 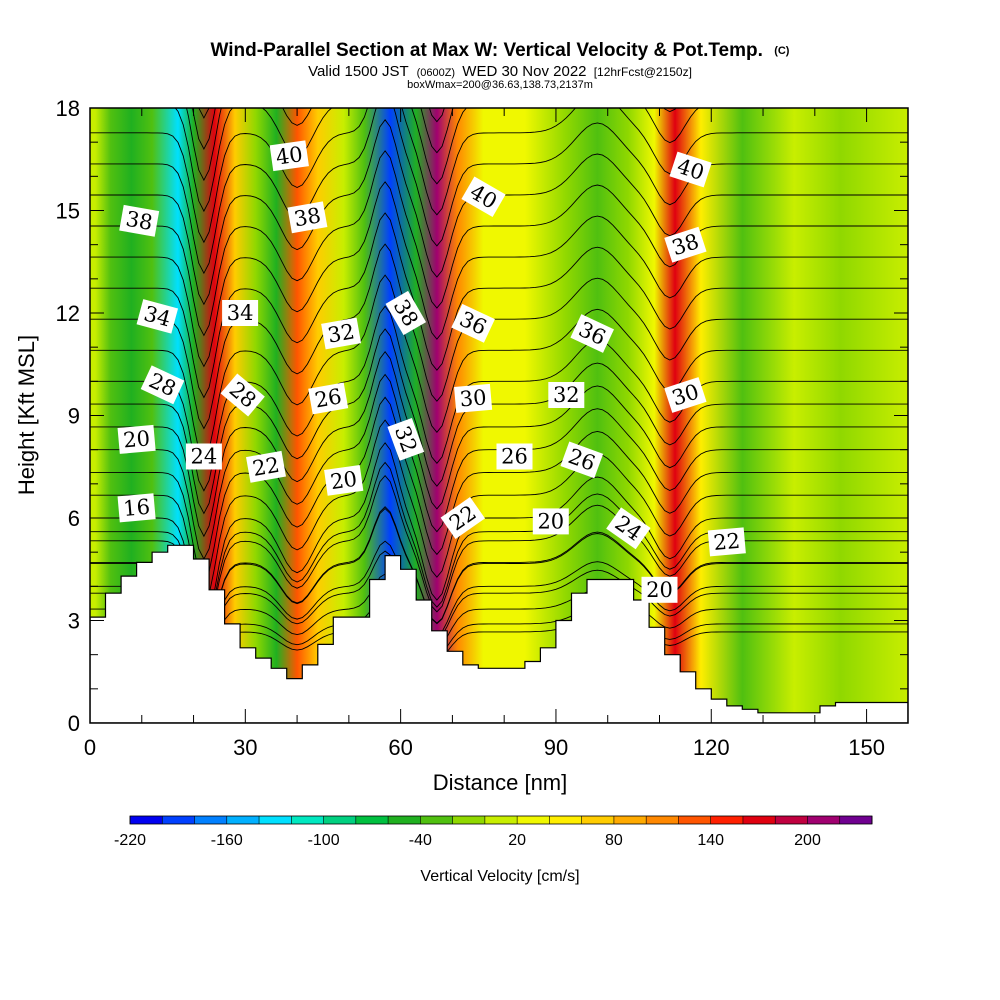 I want to click on contour-label: 24, so click(x=203, y=456).